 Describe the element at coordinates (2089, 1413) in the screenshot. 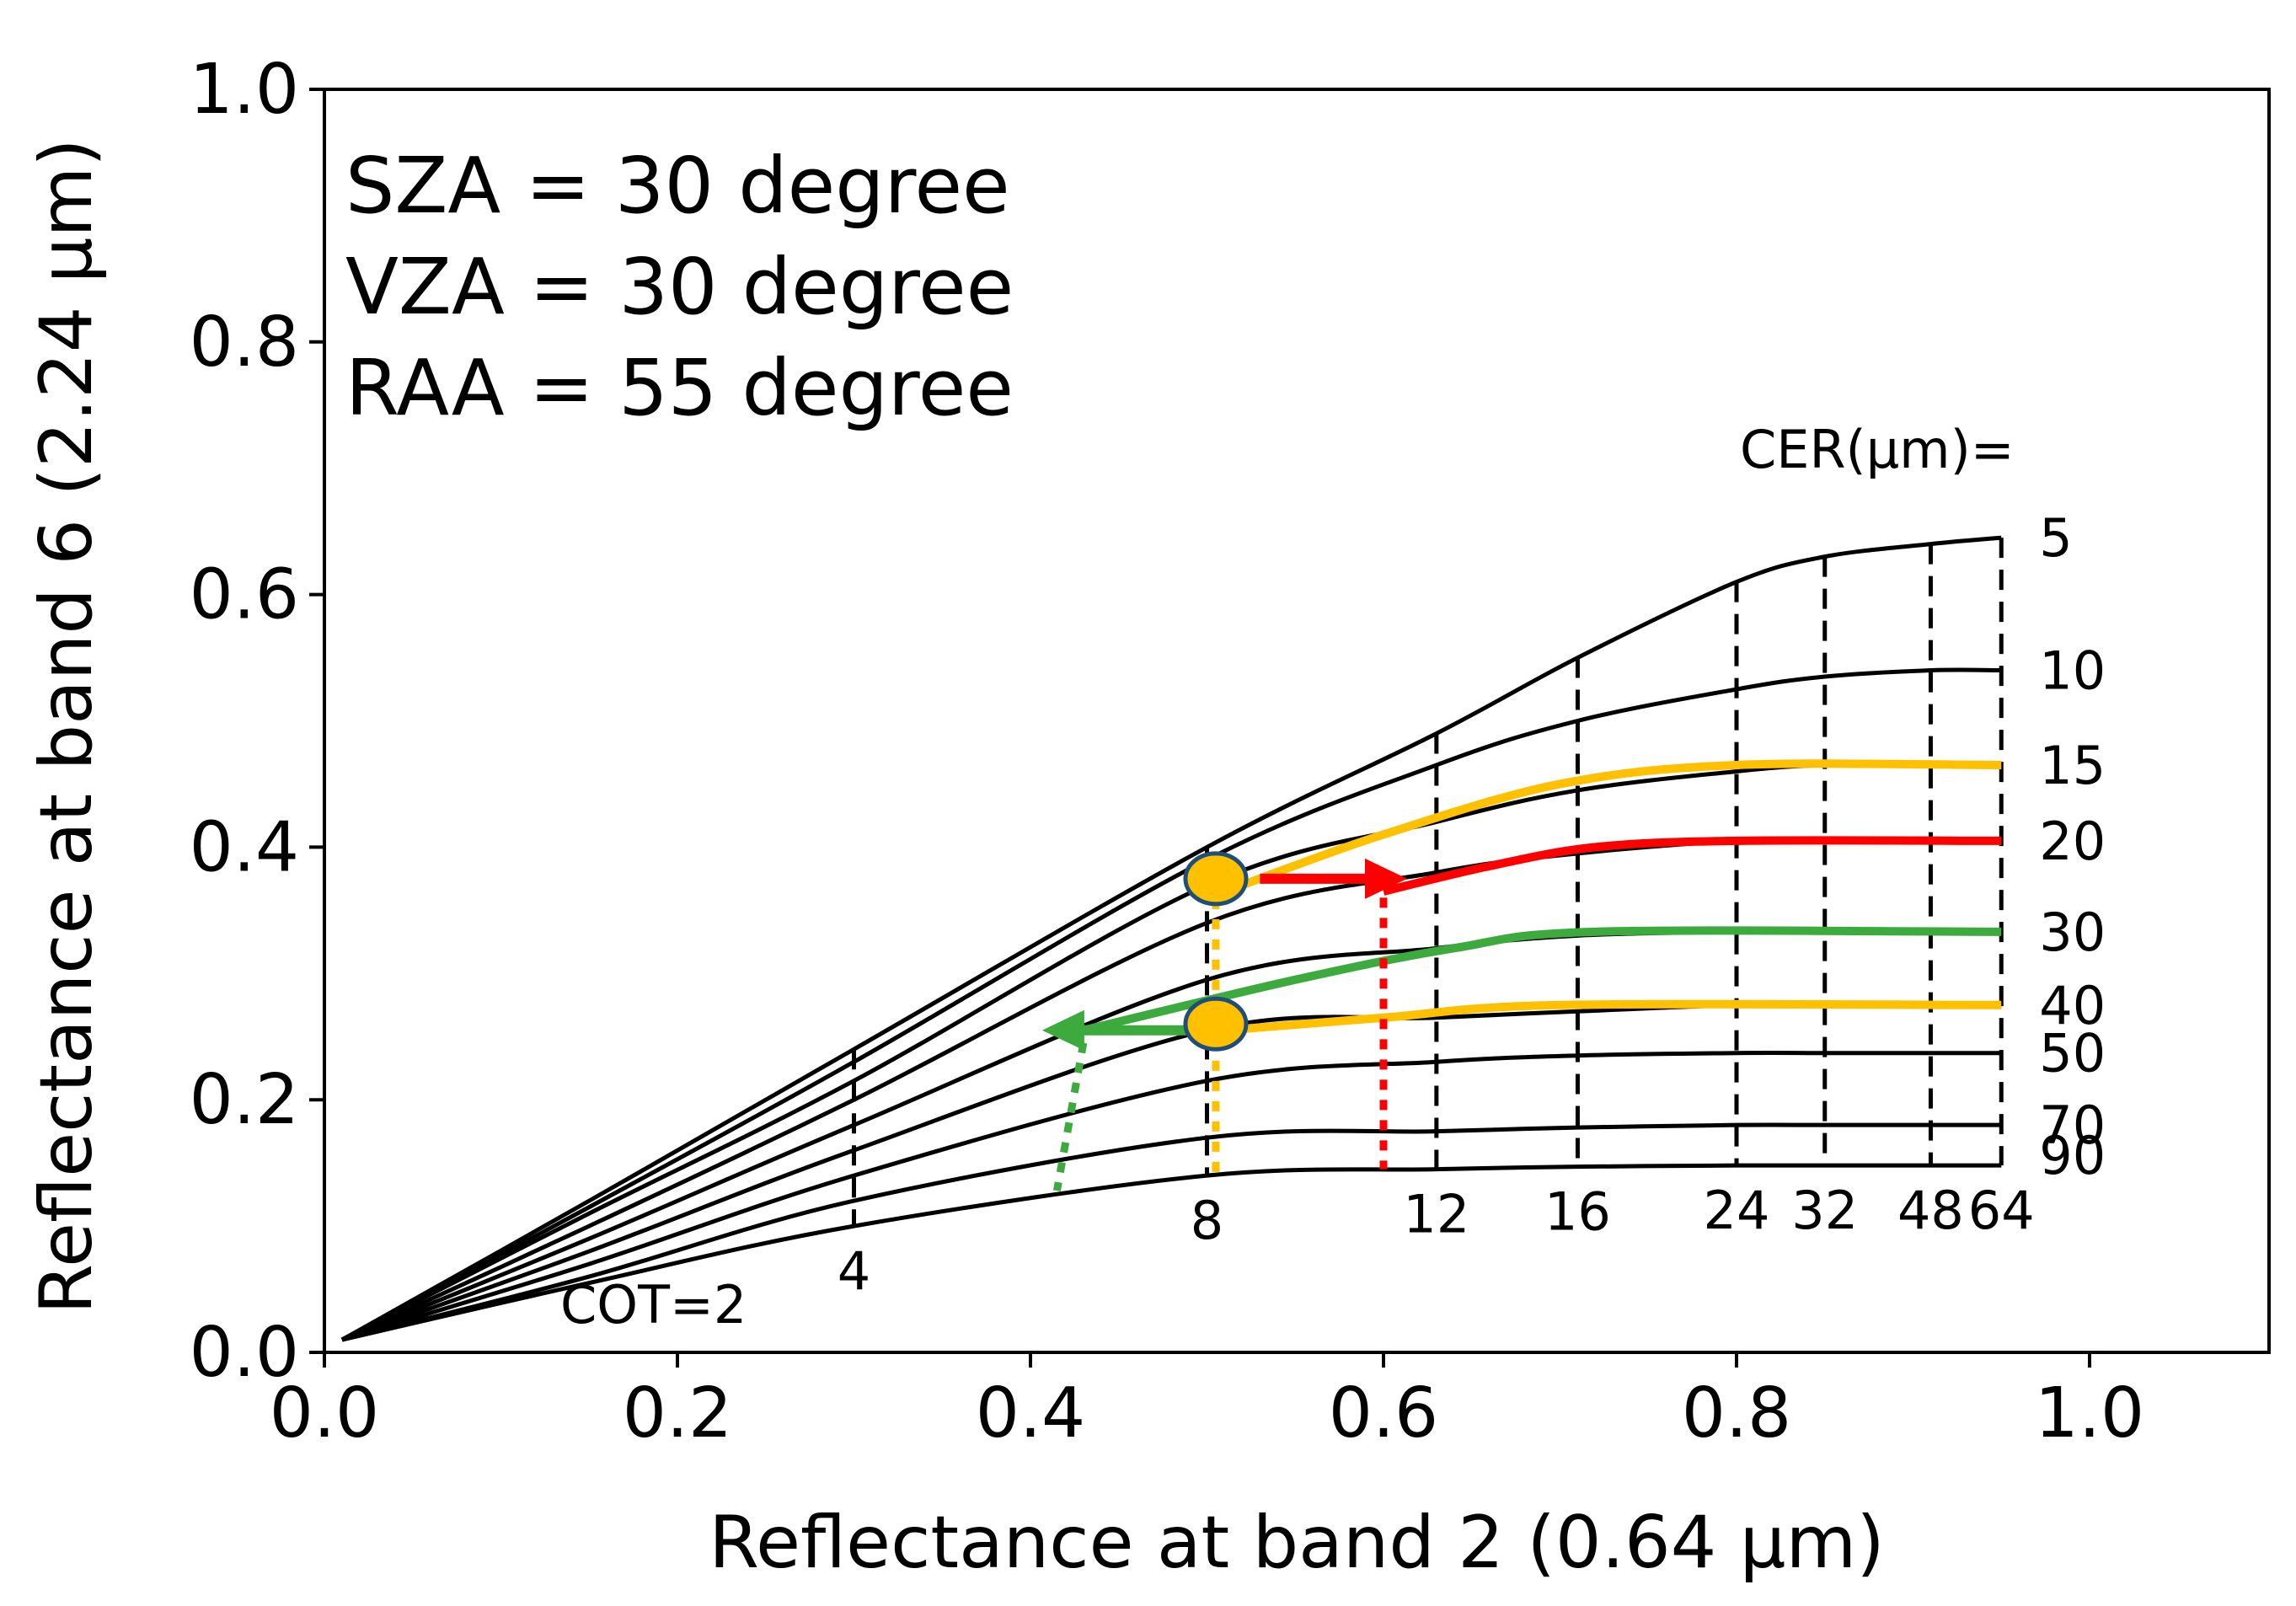

I see `x-tick-label: 1.0` at that location.